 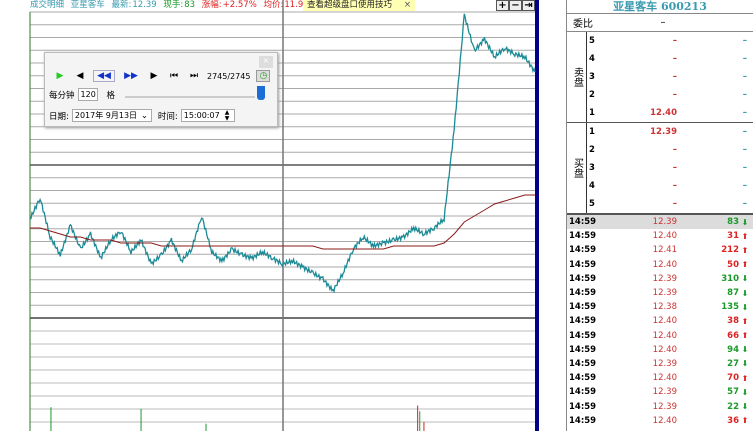 I want to click on tick-row: 14:59 12.39 57 ⬇, so click(x=660, y=392).